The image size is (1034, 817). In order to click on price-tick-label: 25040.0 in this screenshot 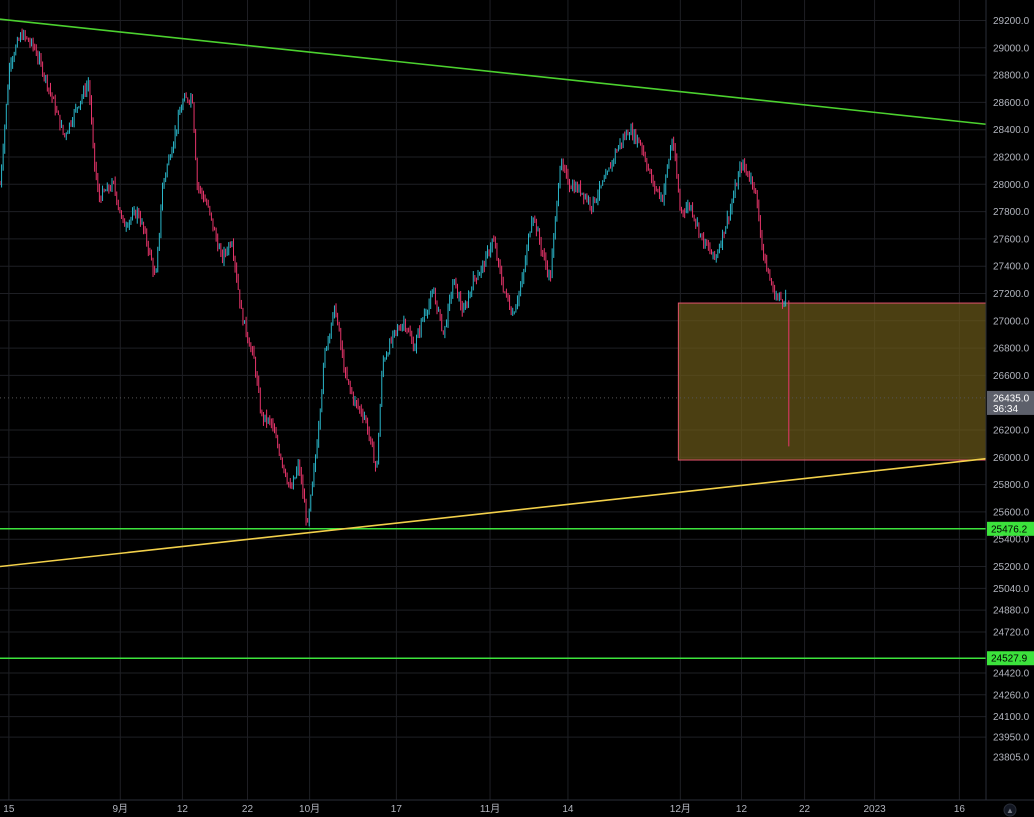, I will do `click(1011, 589)`.